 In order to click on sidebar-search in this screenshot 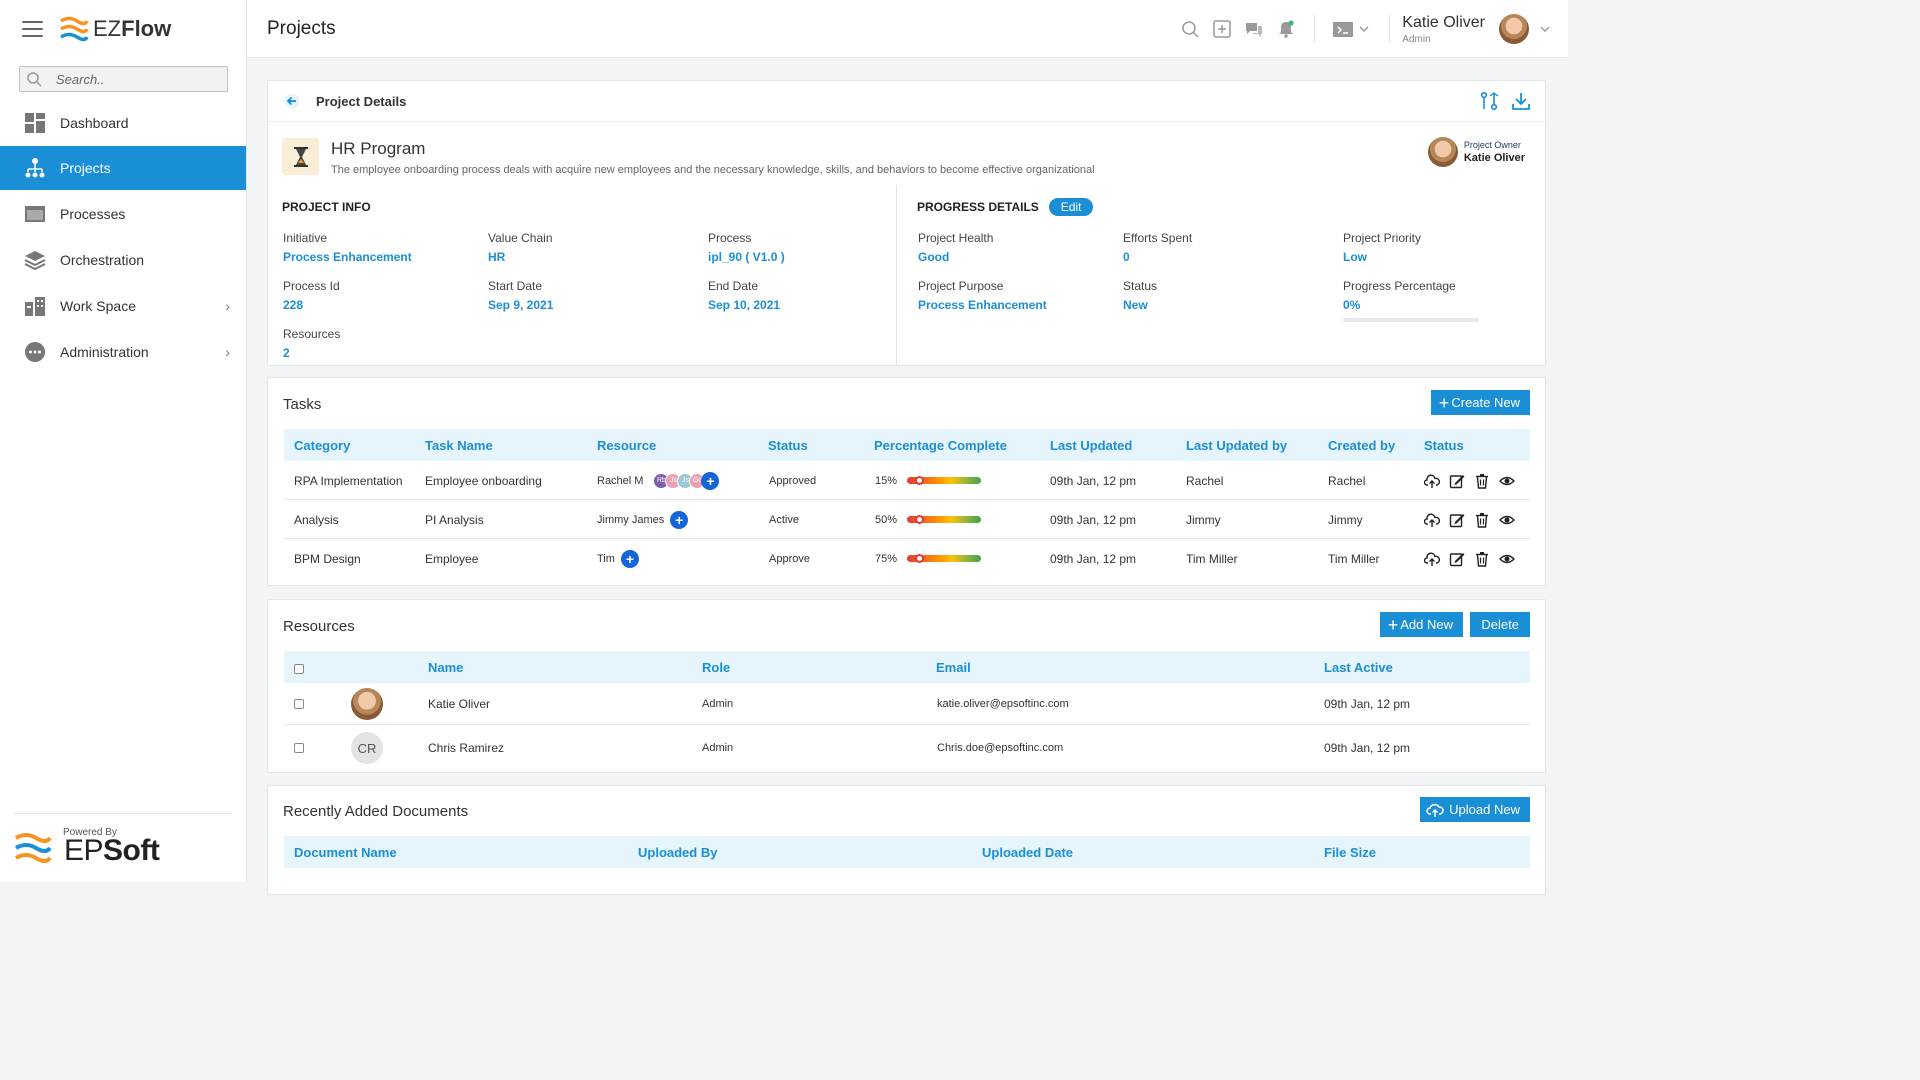, I will do `click(123, 79)`.